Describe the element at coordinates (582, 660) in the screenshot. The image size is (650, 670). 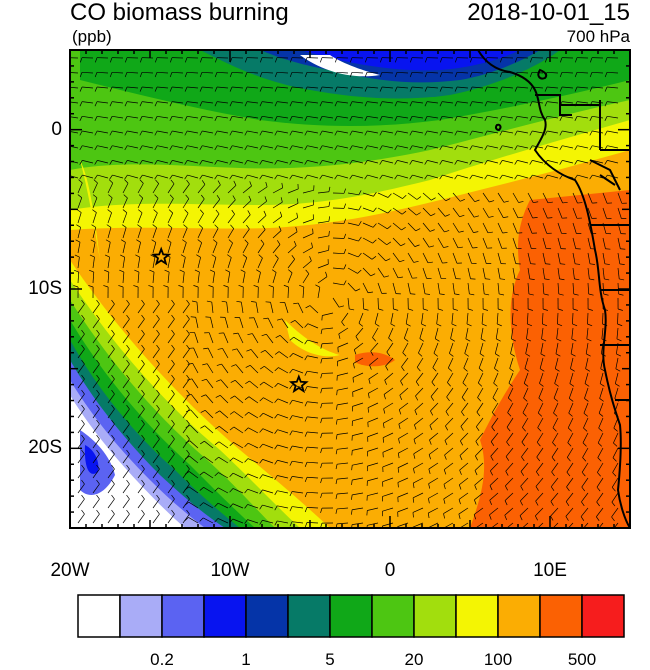
I see `colorbar-label: 500` at that location.